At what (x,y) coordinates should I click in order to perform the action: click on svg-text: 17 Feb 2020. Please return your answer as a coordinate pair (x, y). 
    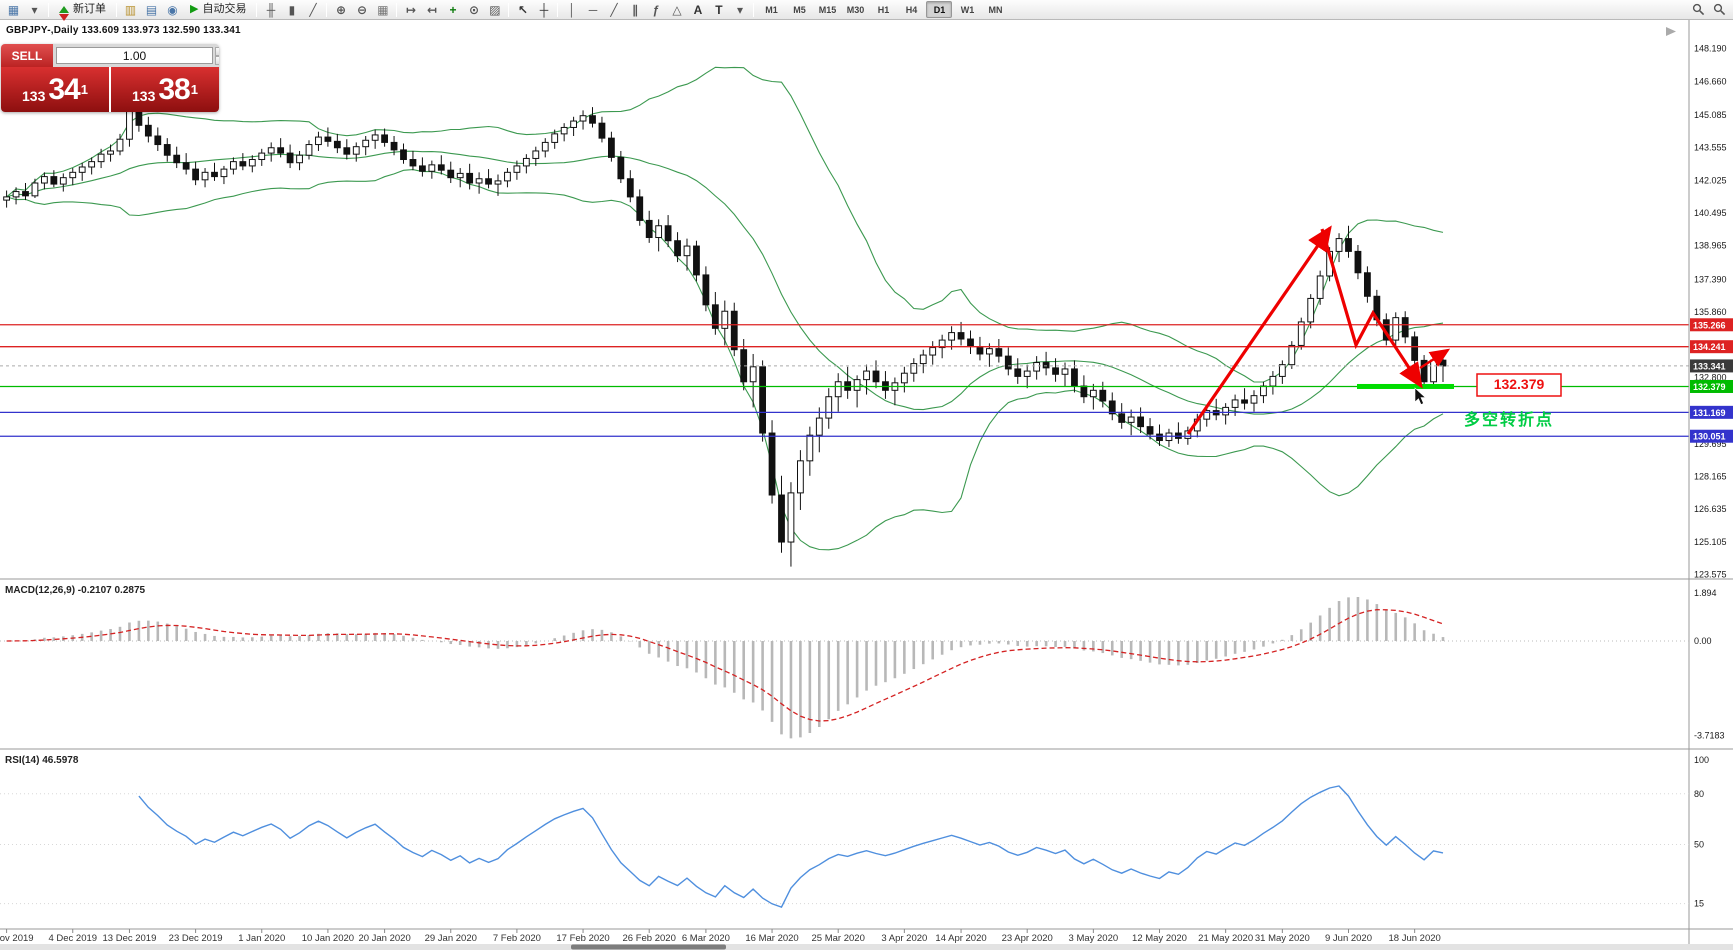
    Looking at the image, I should click on (582, 938).